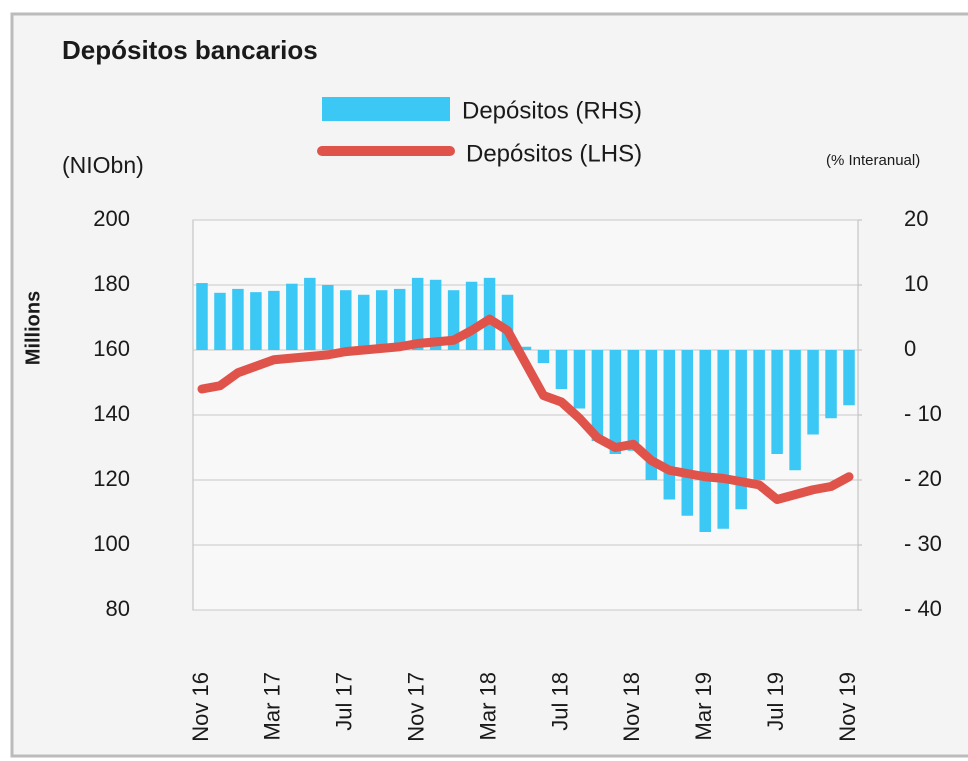 The image size is (968, 761). Describe the element at coordinates (923, 543) in the screenshot. I see `y2-tick-label: - 30` at that location.